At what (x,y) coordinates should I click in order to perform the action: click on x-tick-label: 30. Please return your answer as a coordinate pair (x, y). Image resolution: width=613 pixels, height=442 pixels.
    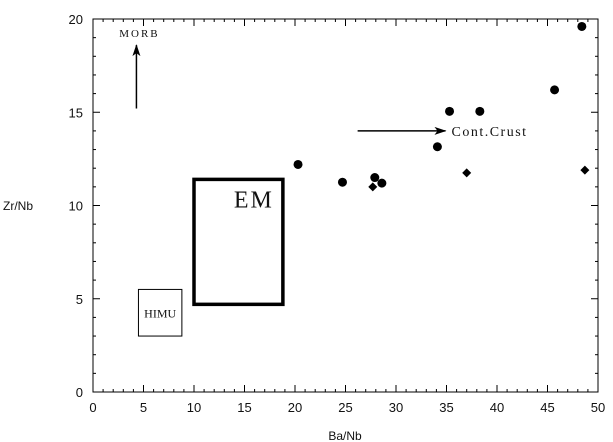
    Looking at the image, I should click on (396, 407).